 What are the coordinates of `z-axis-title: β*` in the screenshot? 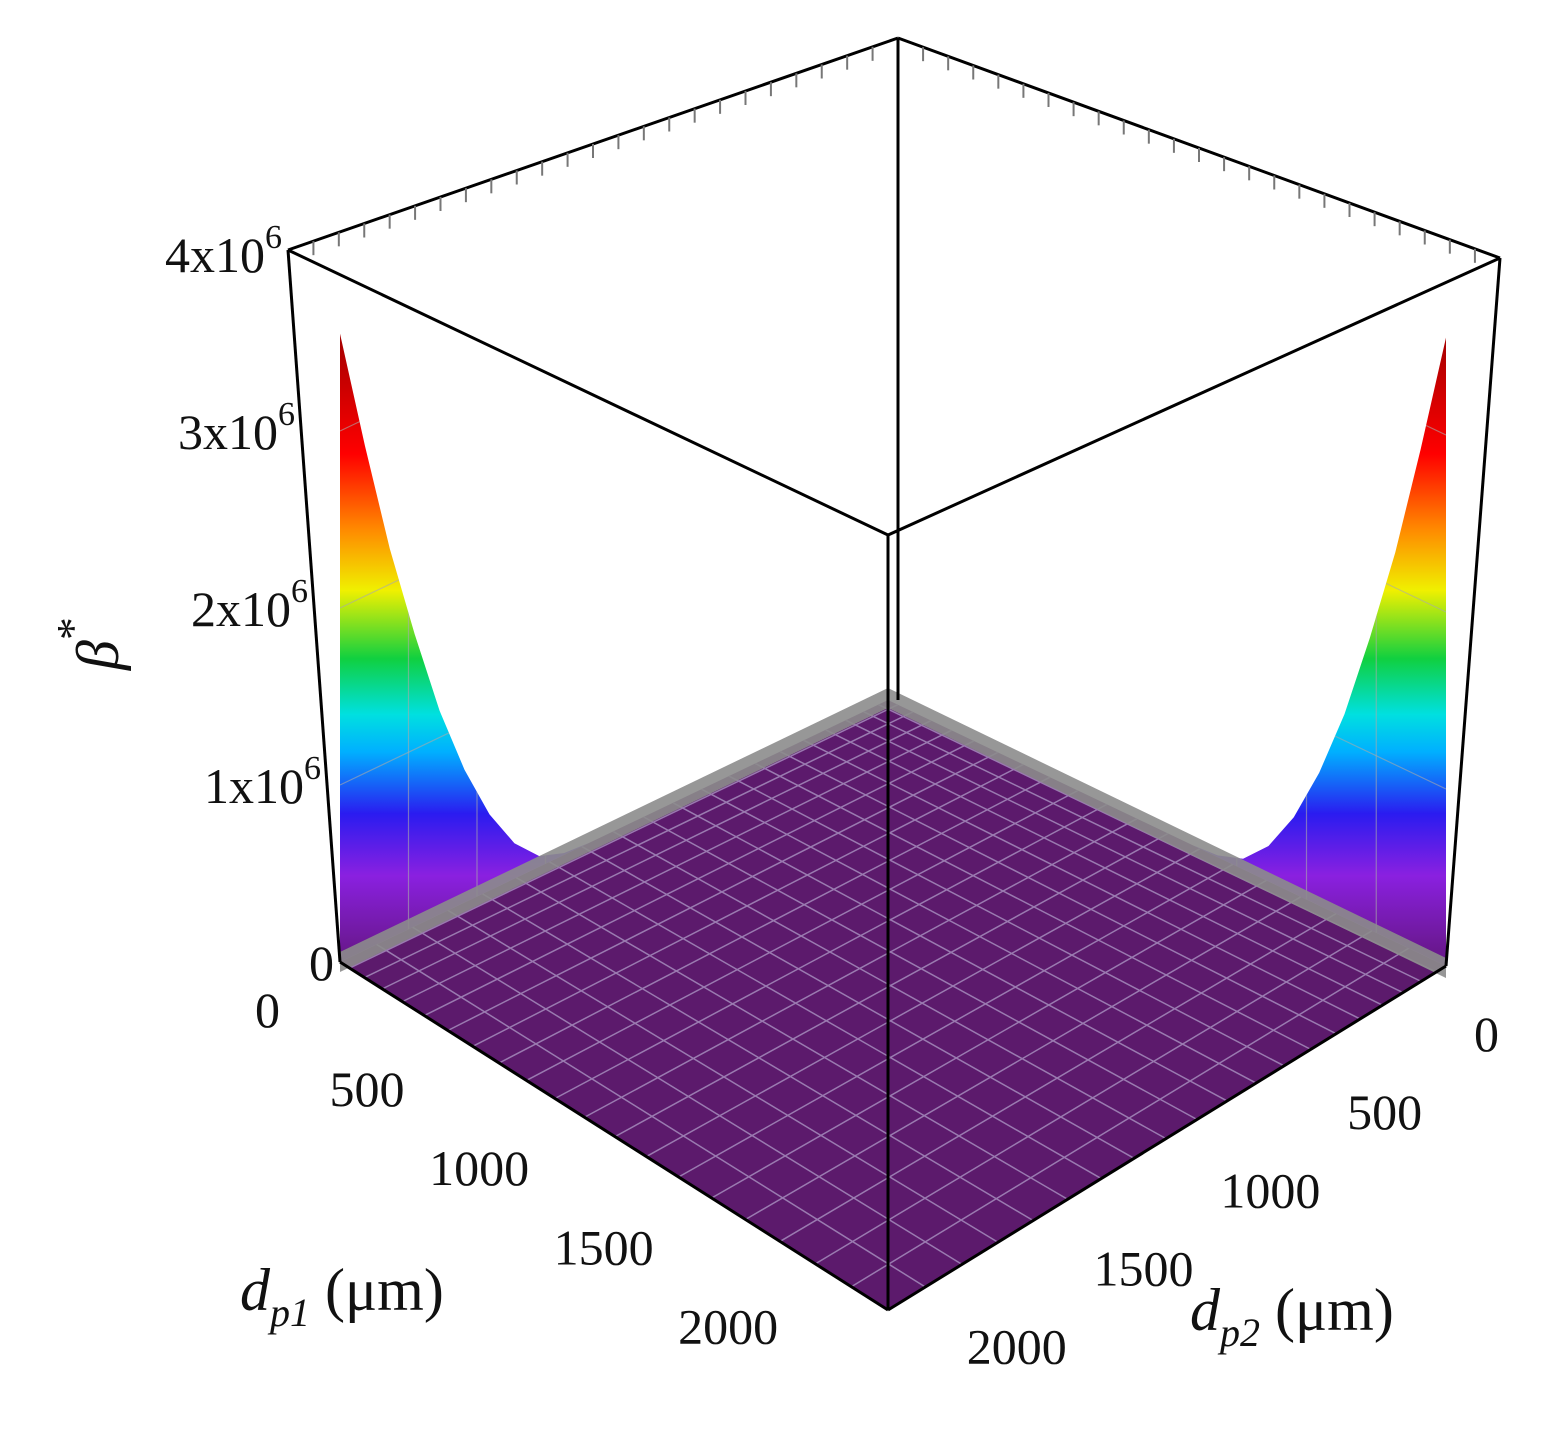 It's located at (89, 644).